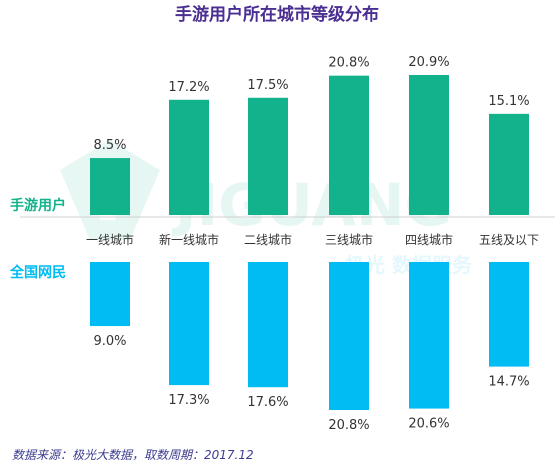 The height and width of the screenshot is (467, 555). I want to click on value-label-bottom-2: 17.6%, so click(267, 402).